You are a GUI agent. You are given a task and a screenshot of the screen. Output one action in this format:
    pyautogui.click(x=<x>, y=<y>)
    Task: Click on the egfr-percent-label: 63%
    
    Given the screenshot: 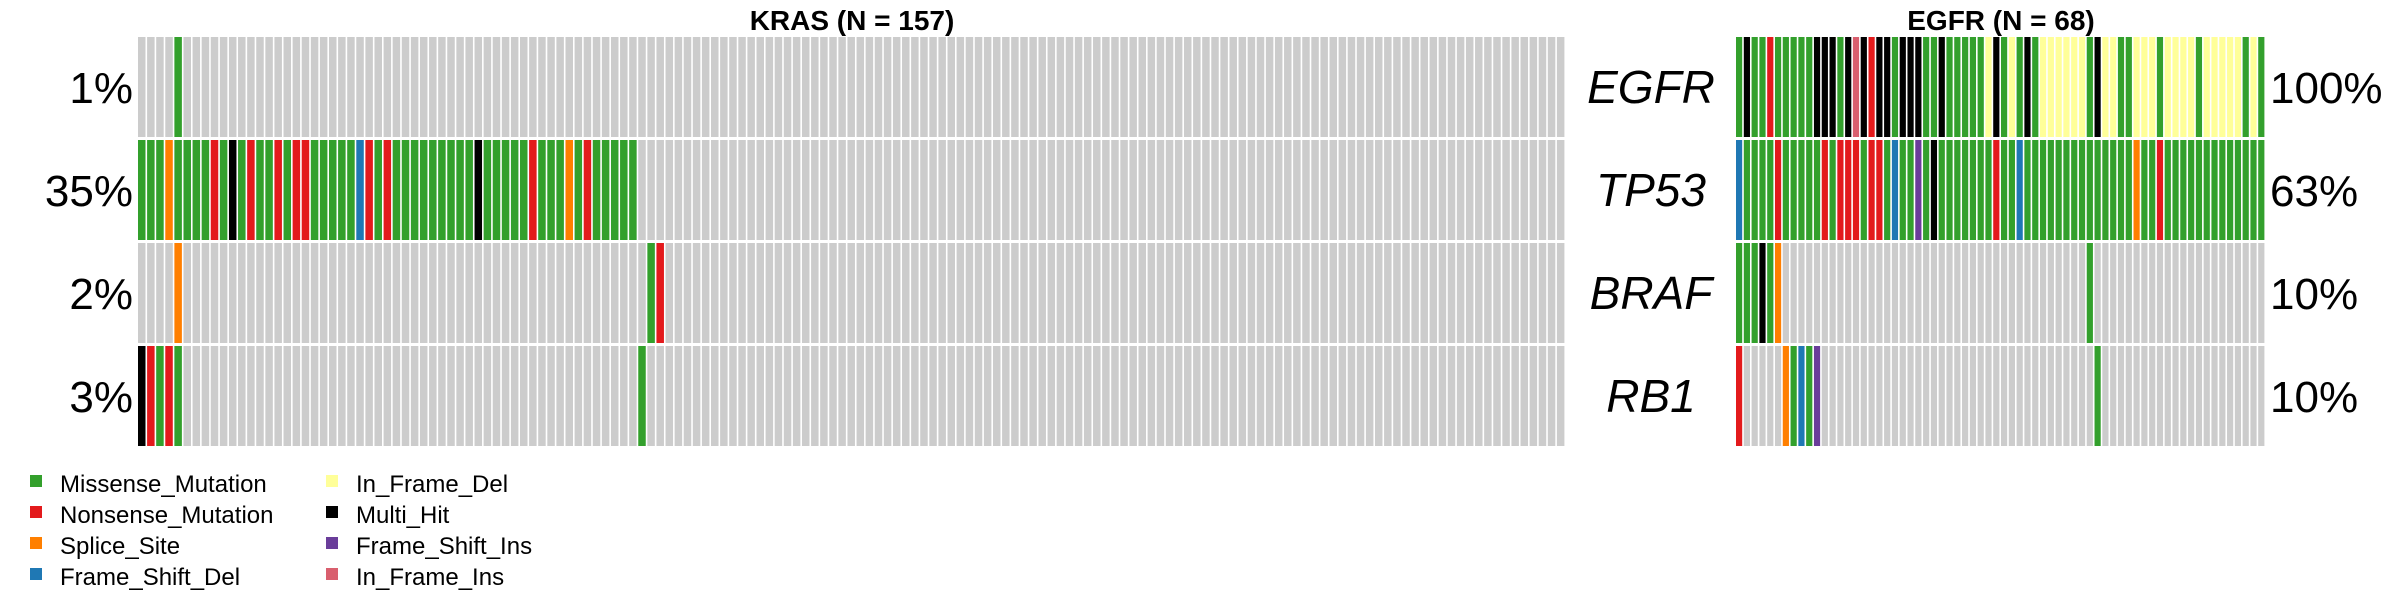 What is the action you would take?
    pyautogui.click(x=2314, y=191)
    